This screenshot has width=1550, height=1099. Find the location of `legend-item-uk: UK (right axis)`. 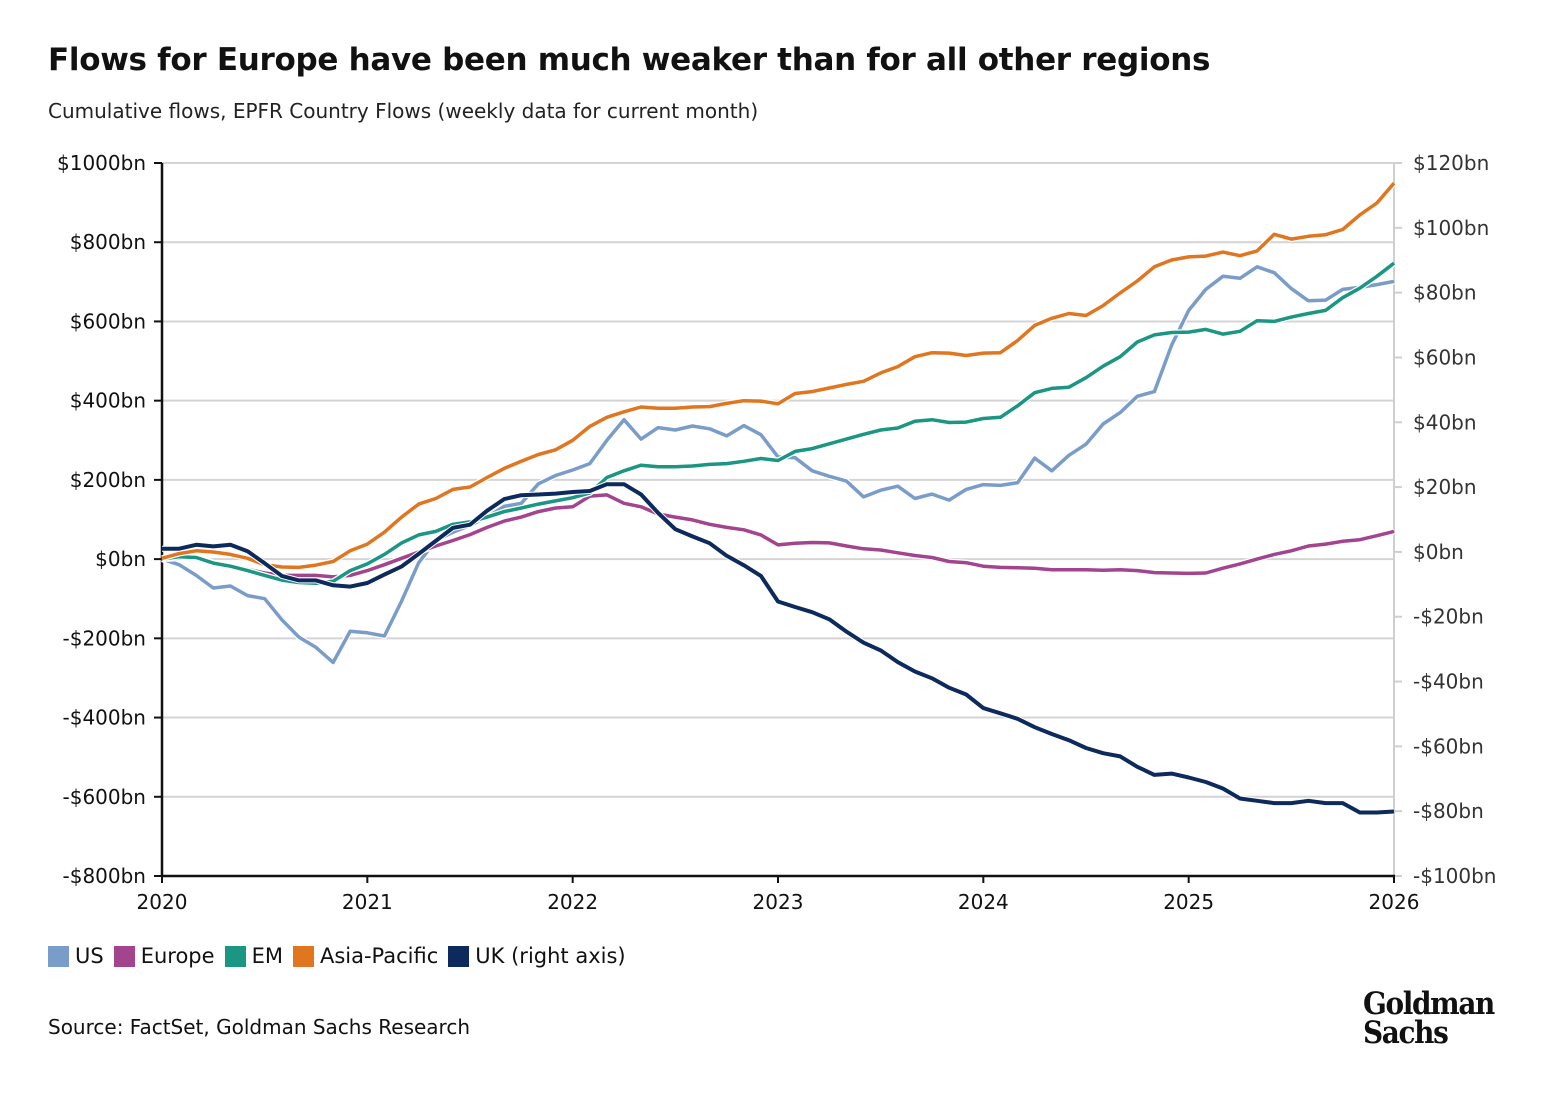

legend-item-uk: UK (right axis) is located at coordinates (537, 956).